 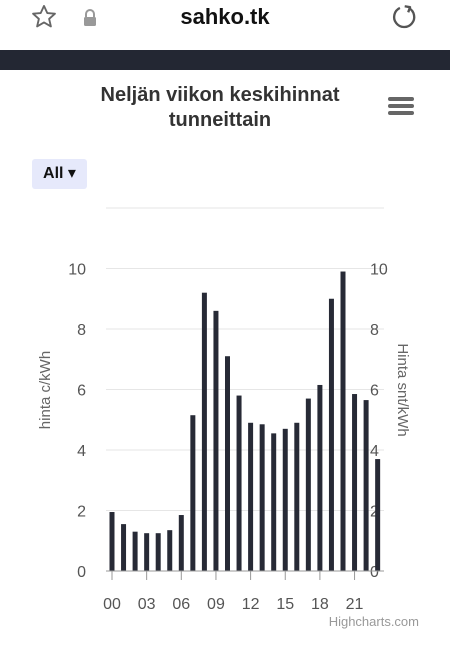 I want to click on x-tick-label: 03, so click(x=147, y=604).